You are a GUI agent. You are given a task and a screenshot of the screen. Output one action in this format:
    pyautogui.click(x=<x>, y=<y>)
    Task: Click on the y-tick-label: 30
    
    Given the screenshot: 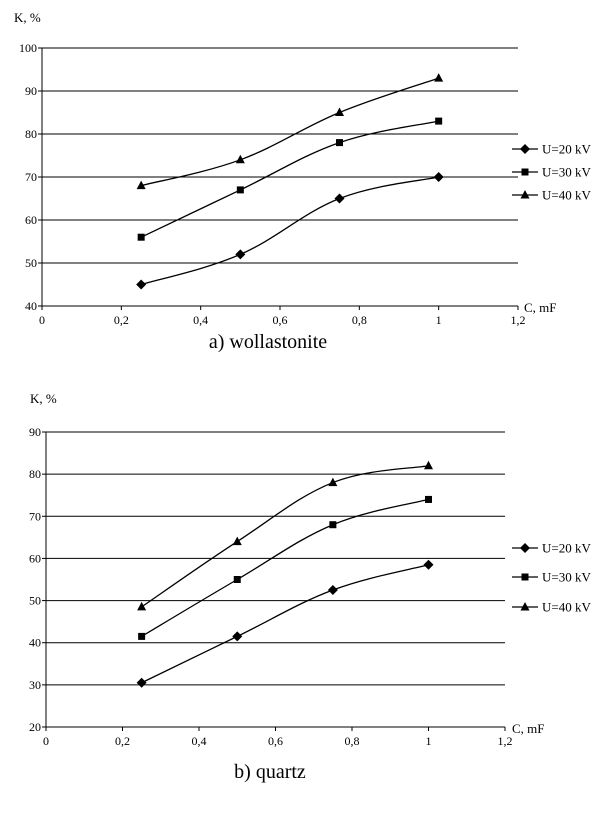 What is the action you would take?
    pyautogui.click(x=35, y=685)
    